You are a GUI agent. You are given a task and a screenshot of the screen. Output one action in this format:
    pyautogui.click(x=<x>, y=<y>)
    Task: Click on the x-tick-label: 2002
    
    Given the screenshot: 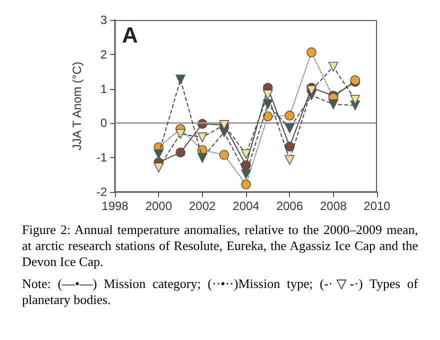 What is the action you would take?
    pyautogui.click(x=202, y=206)
    